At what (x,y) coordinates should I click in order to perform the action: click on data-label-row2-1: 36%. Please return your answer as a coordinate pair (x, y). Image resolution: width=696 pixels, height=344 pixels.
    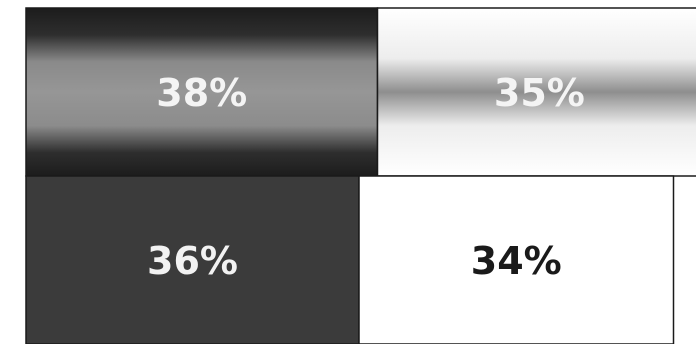
    Looking at the image, I should click on (192, 261).